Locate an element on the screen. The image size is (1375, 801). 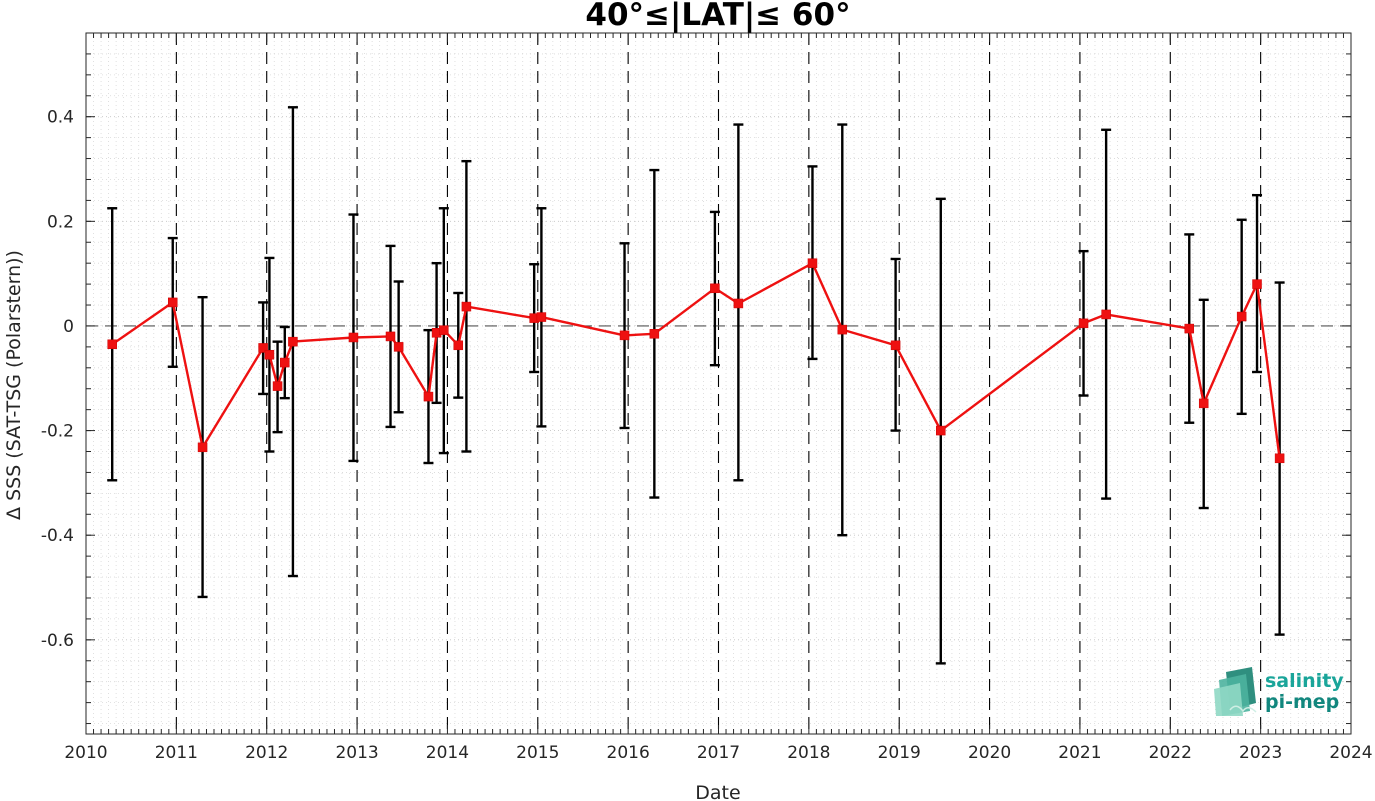
x-tick-label: 2016 is located at coordinates (628, 753).